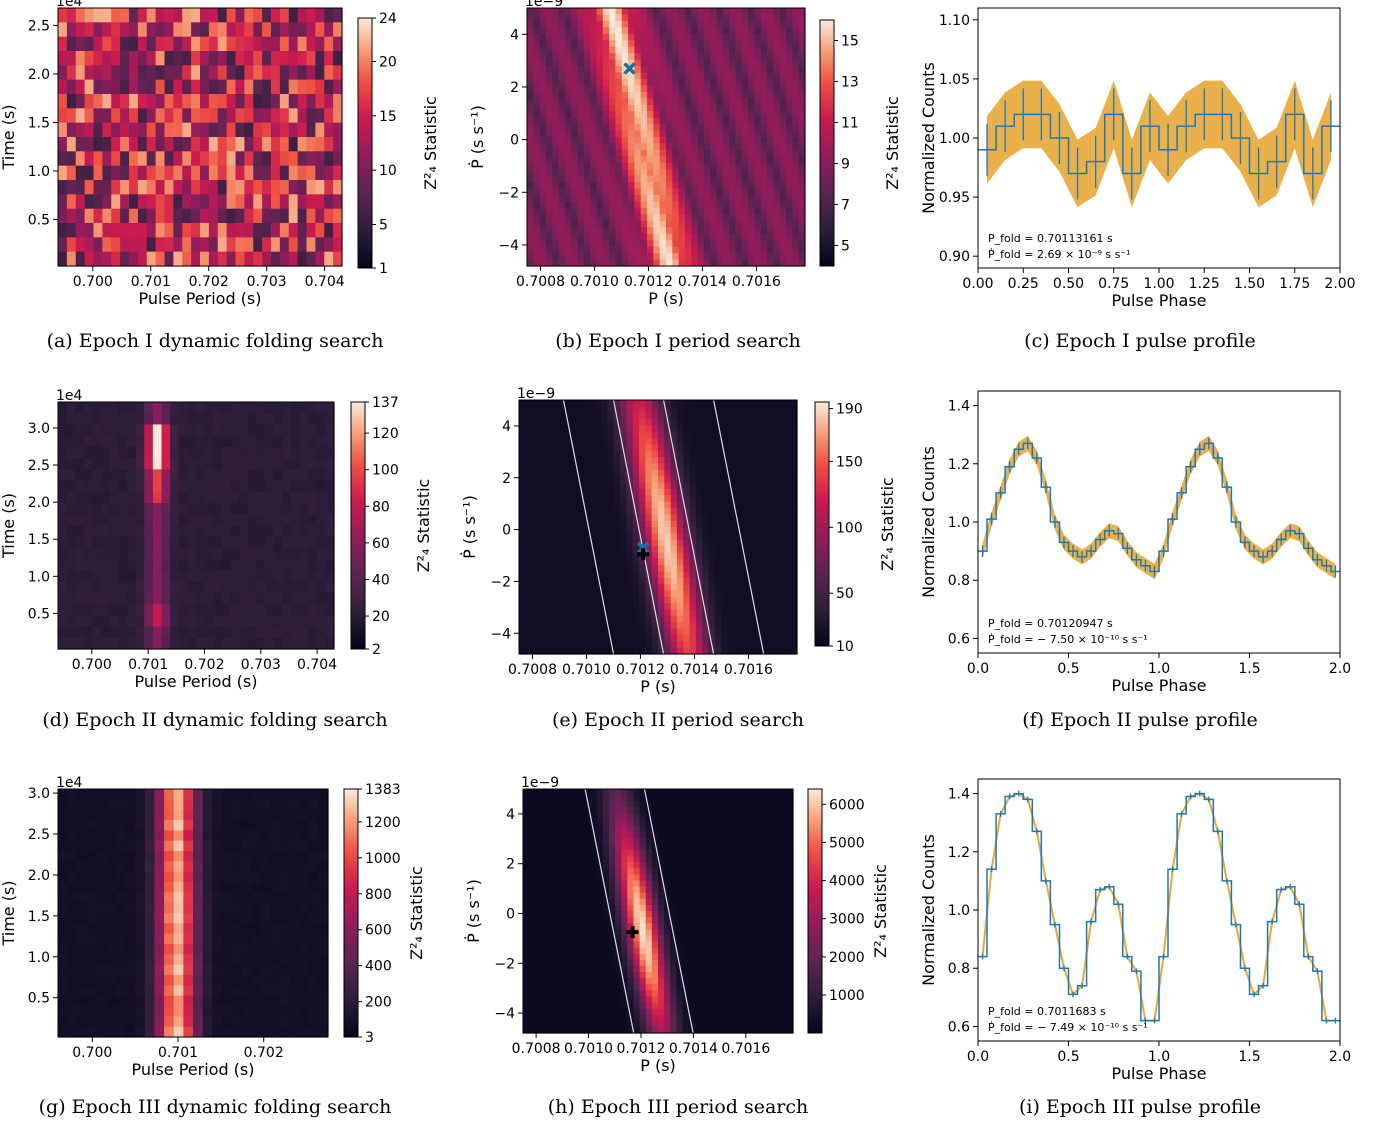 The height and width of the screenshot is (1123, 1380). I want to click on annotation-pdot-c: Ṗ_fold = 2.69 × 10⁻⁹ s s⁻¹, so click(1059, 254).